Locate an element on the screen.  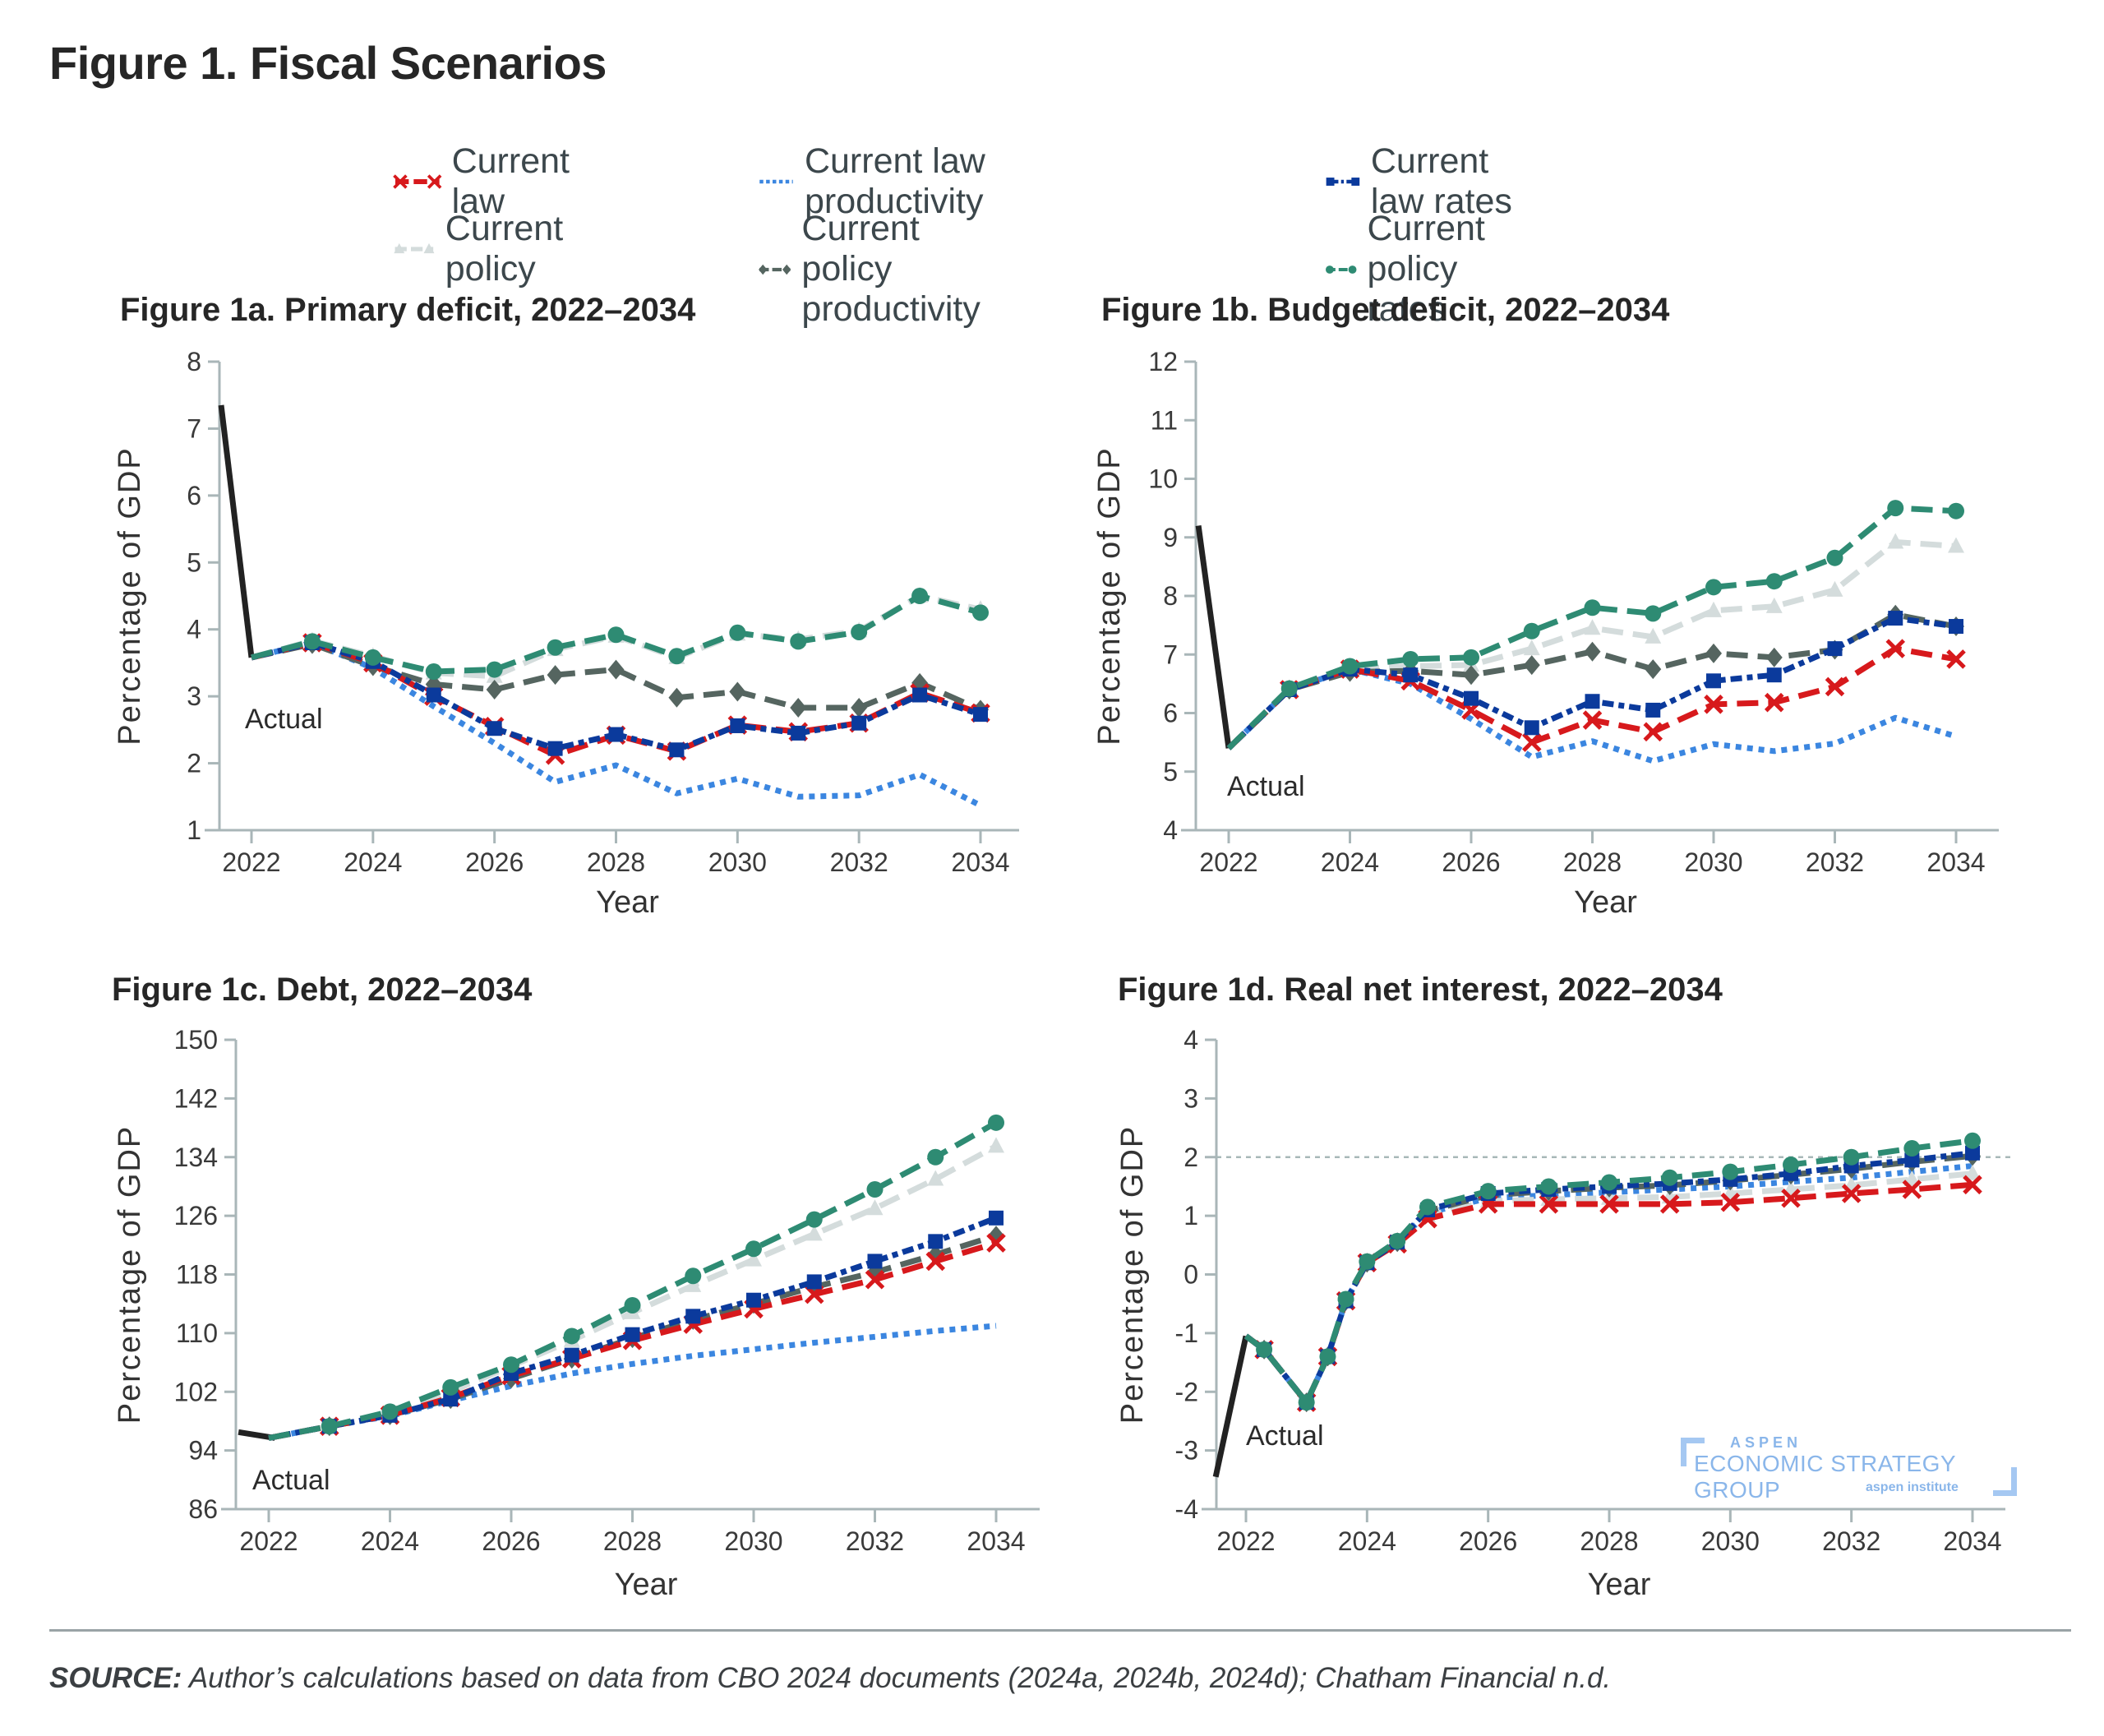
x-tick-label: 2022 is located at coordinates (1245, 1541).